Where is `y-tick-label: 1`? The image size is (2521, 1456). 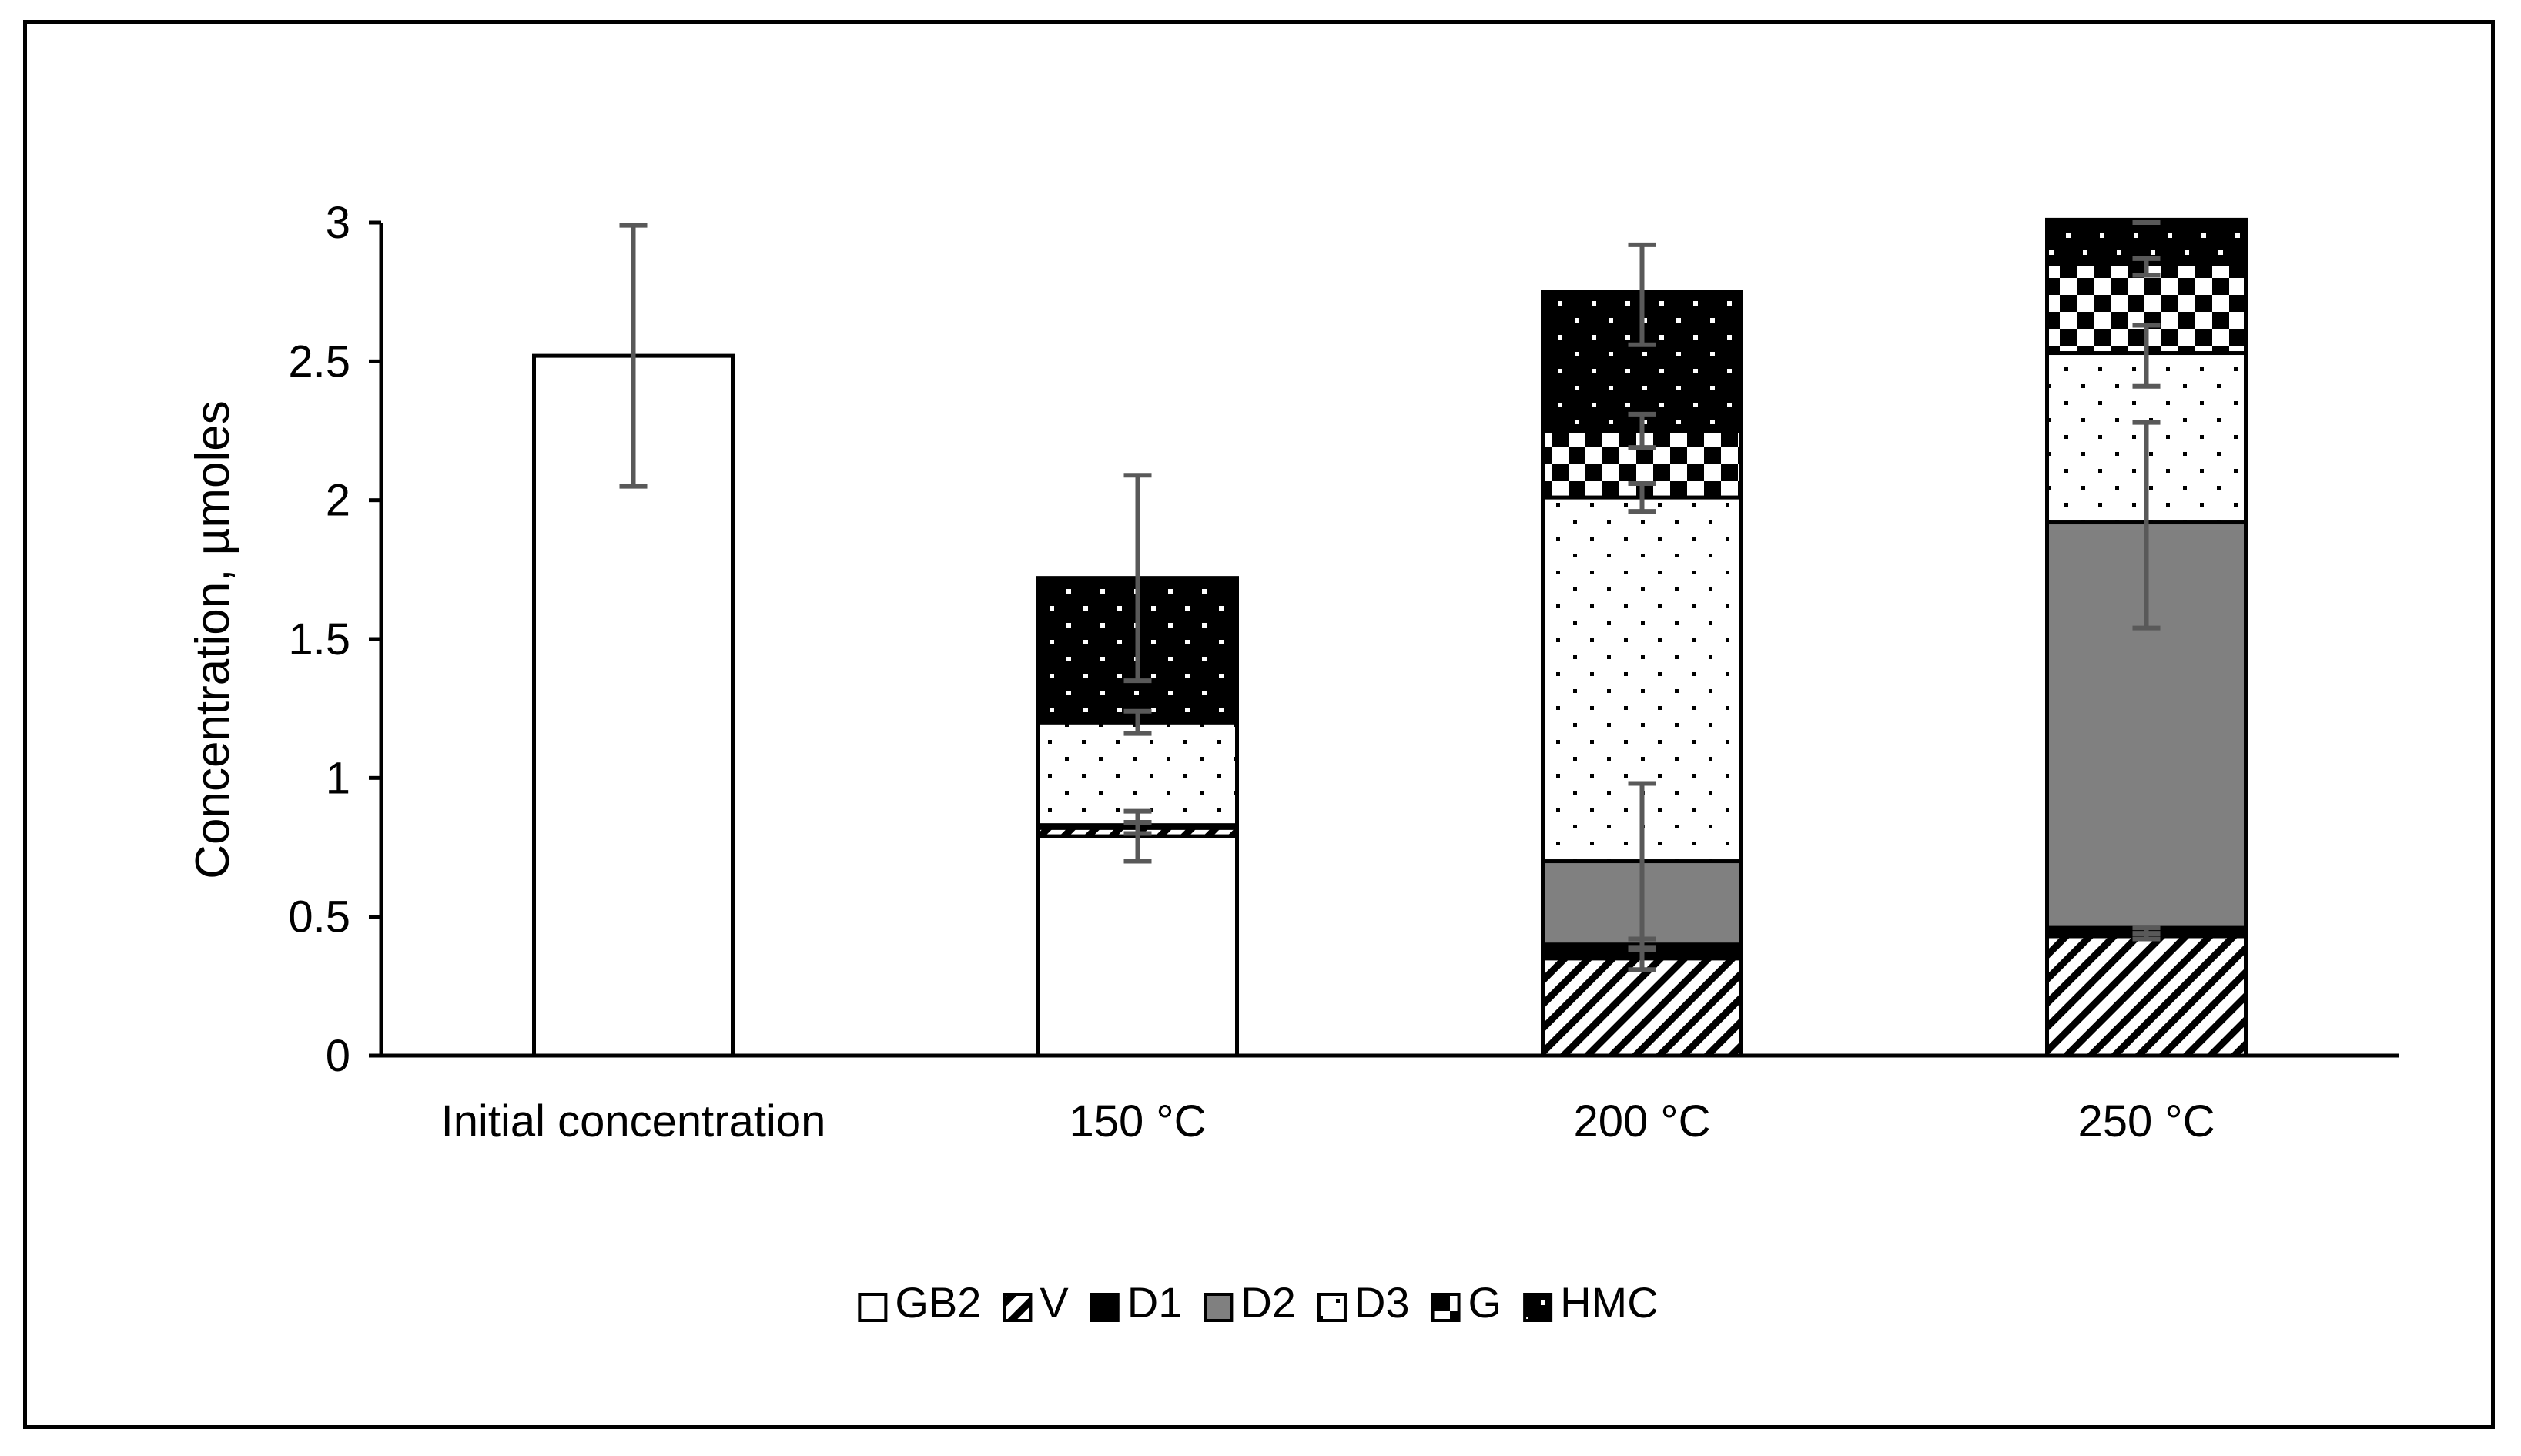
y-tick-label: 1 is located at coordinates (338, 778).